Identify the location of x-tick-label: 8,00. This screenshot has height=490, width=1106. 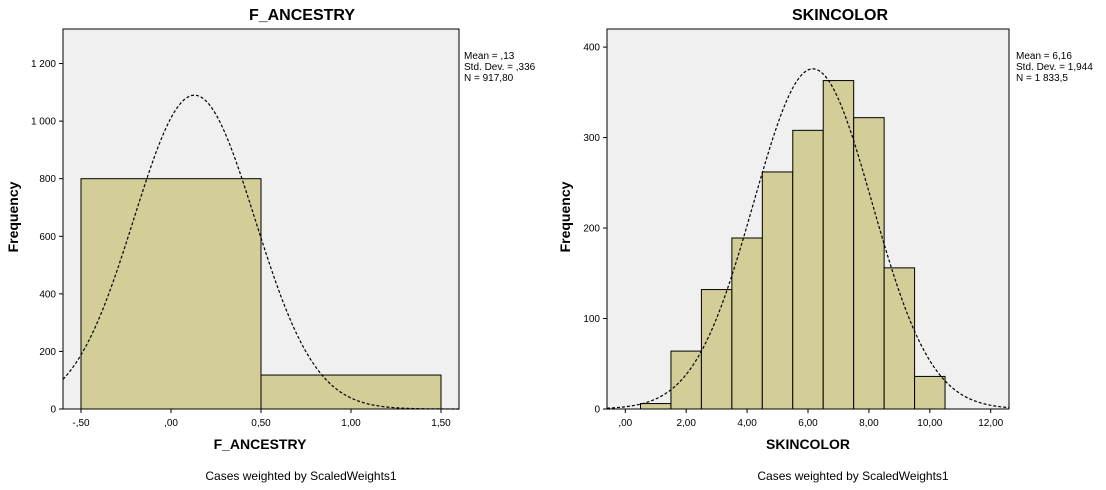
(869, 423).